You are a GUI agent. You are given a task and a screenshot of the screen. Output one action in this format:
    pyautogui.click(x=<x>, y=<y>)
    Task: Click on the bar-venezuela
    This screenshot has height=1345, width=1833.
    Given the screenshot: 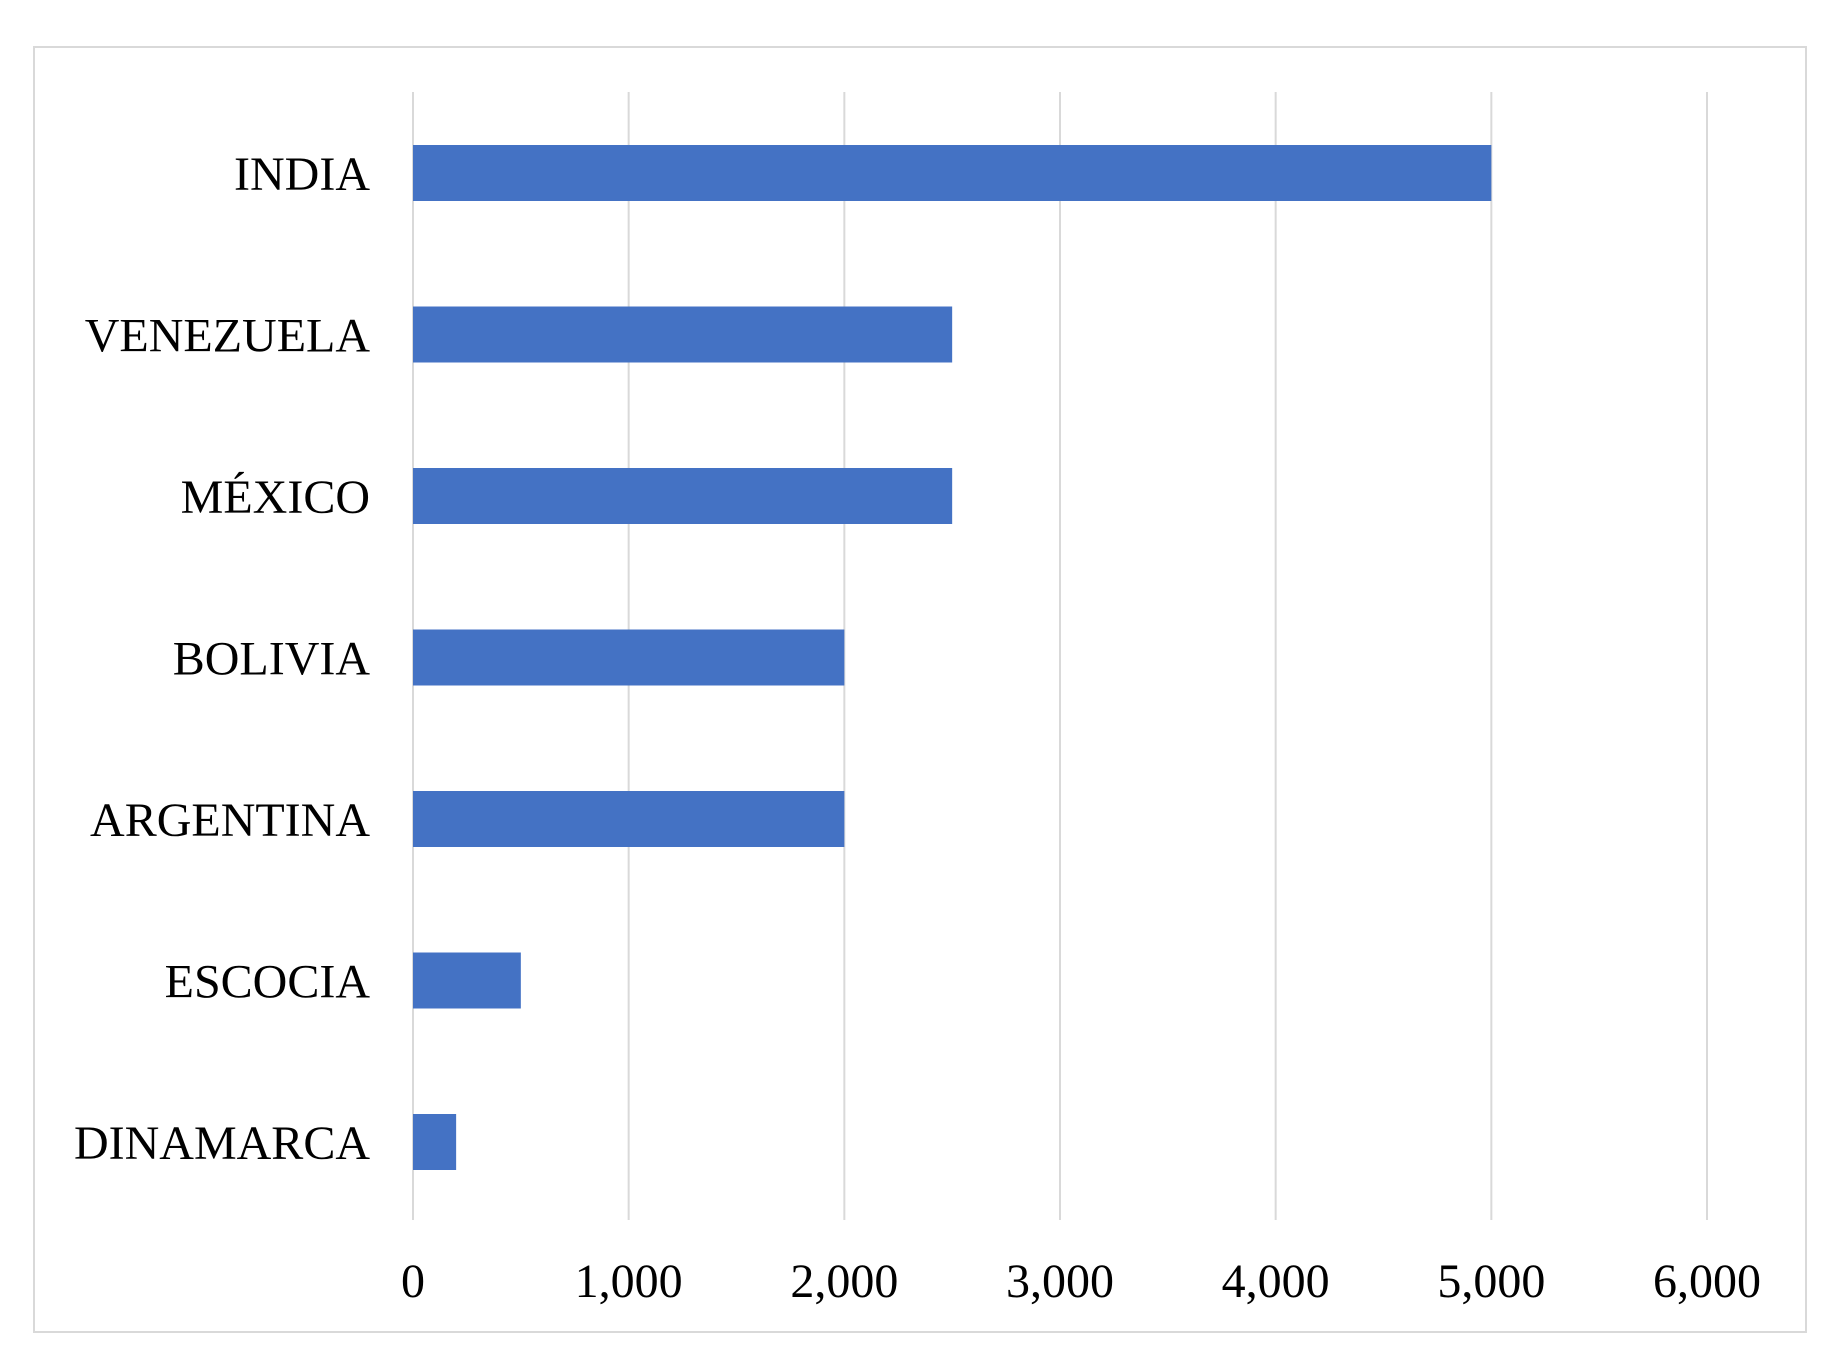 What is the action you would take?
    pyautogui.click(x=683, y=334)
    